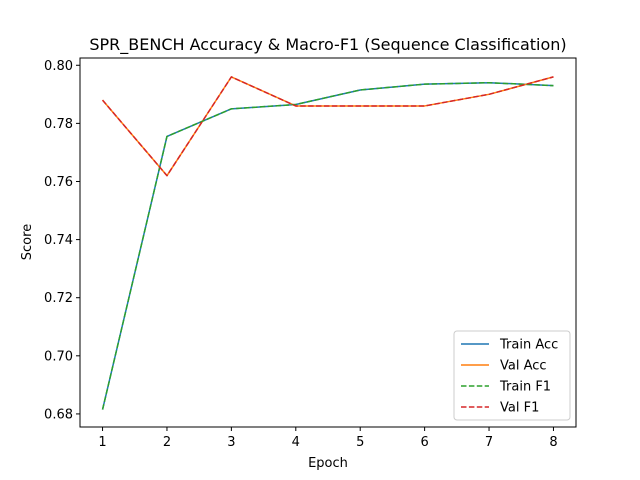 The image size is (640, 480). I want to click on legend-box, so click(512, 375).